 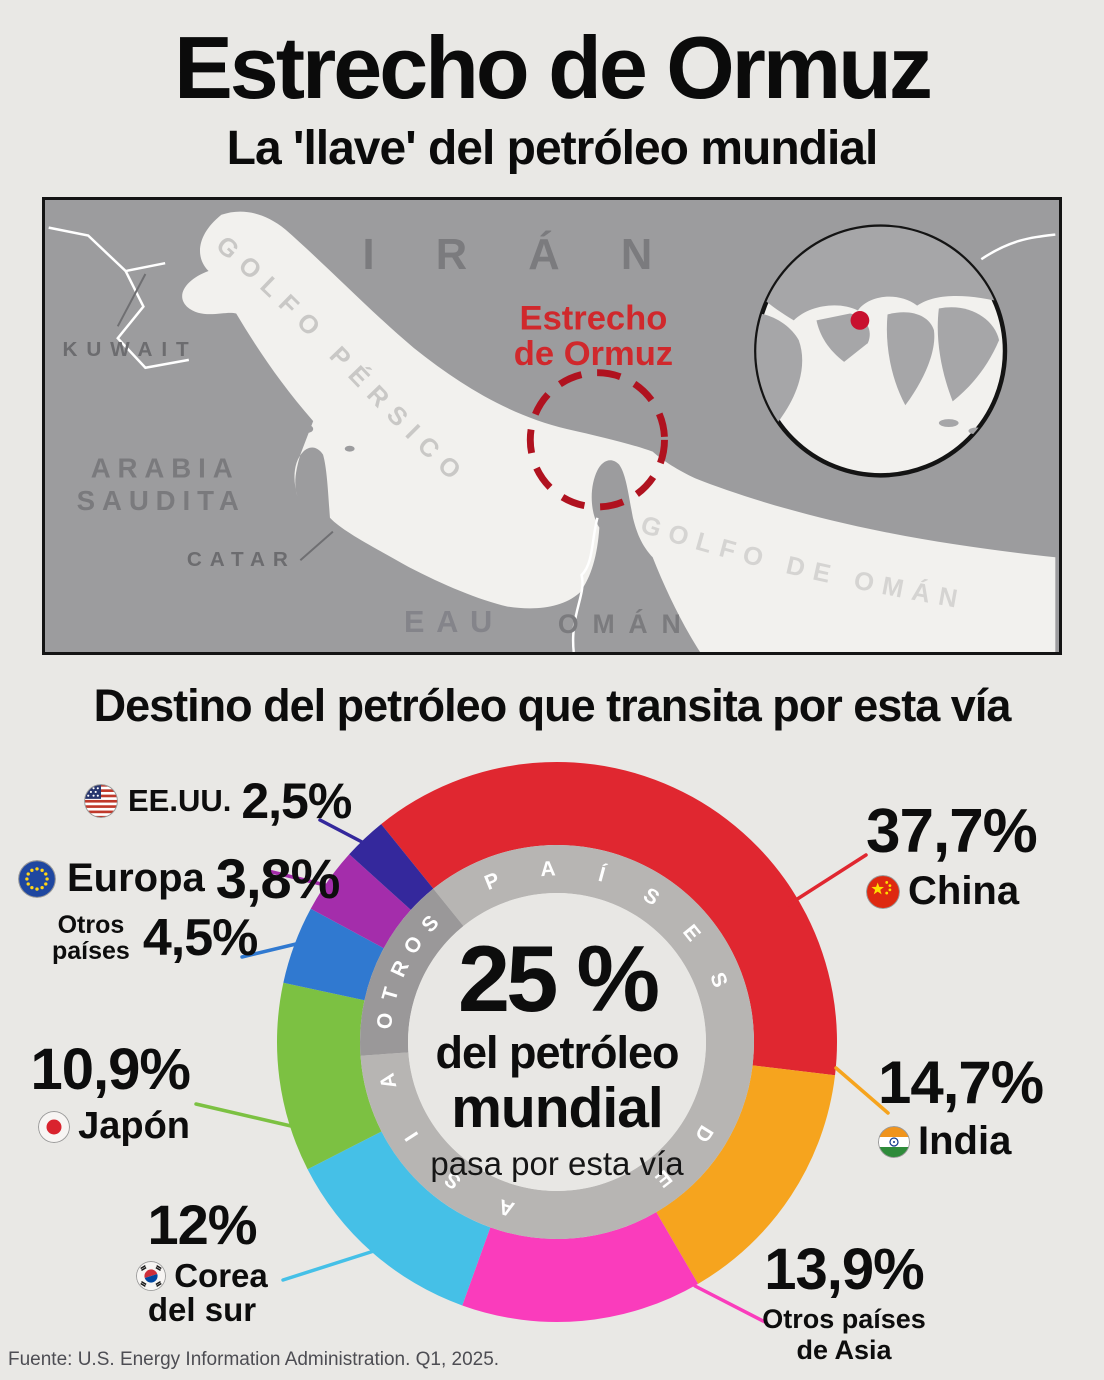 I want to click on label-corea-name-2: del sur, so click(x=202, y=1309).